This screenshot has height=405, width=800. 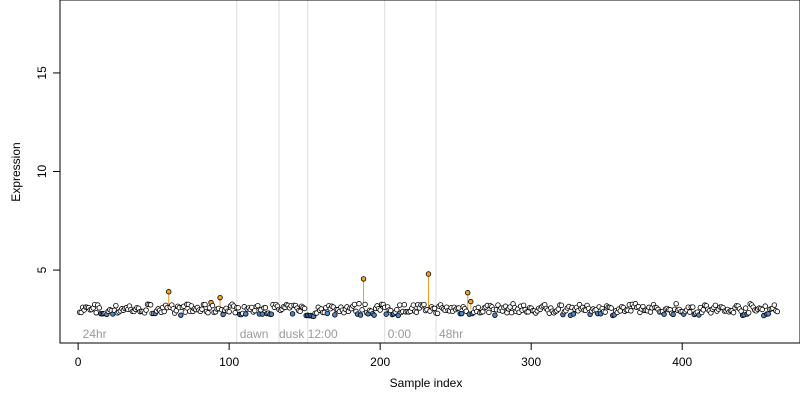 I want to click on x-axis: 0 100 200 300 400, so click(x=384, y=355).